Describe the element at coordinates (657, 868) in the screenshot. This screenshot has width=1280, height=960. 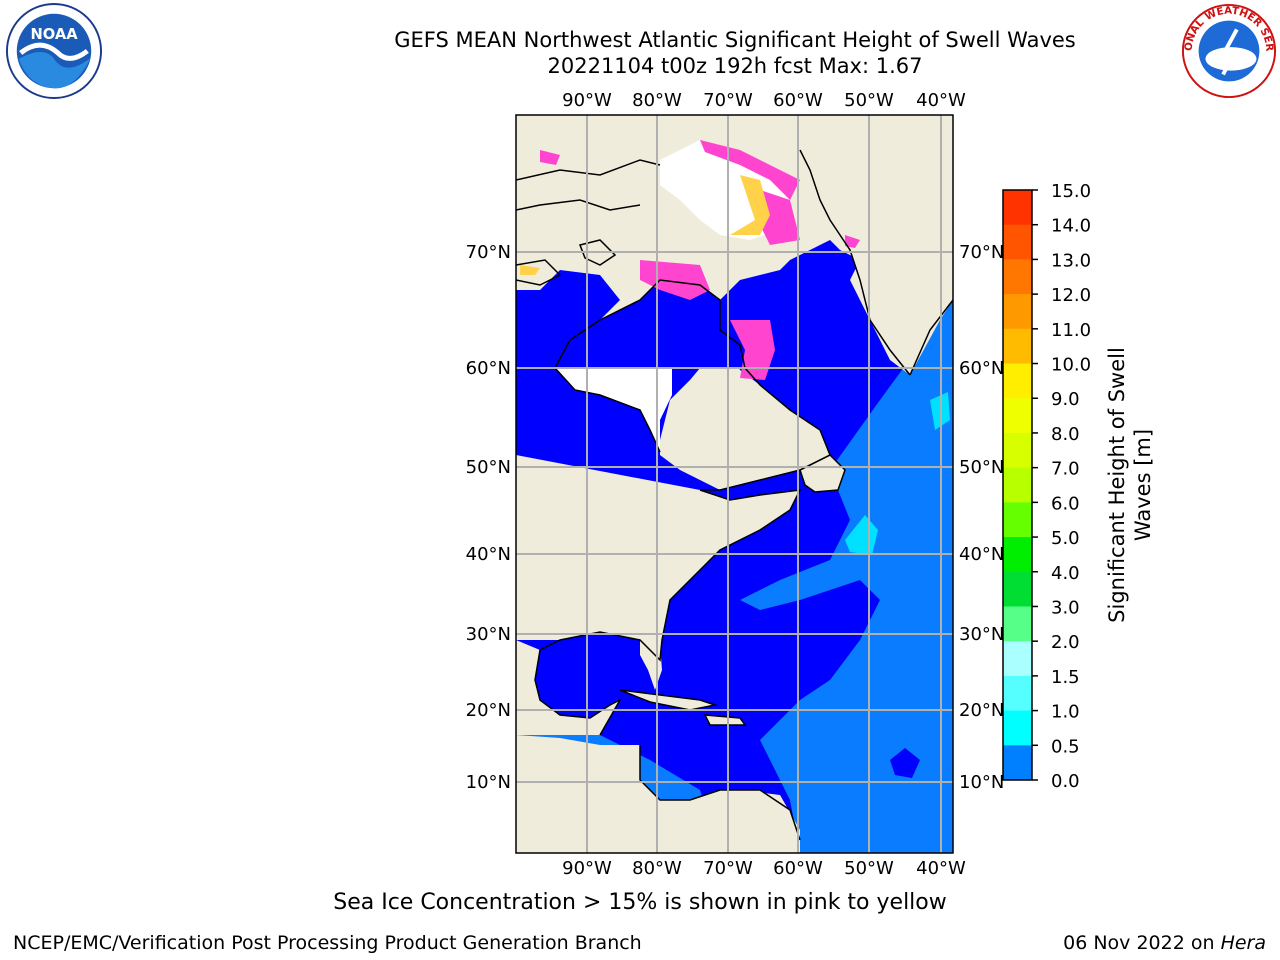
I see `lon-label-bottom: 80°W` at that location.